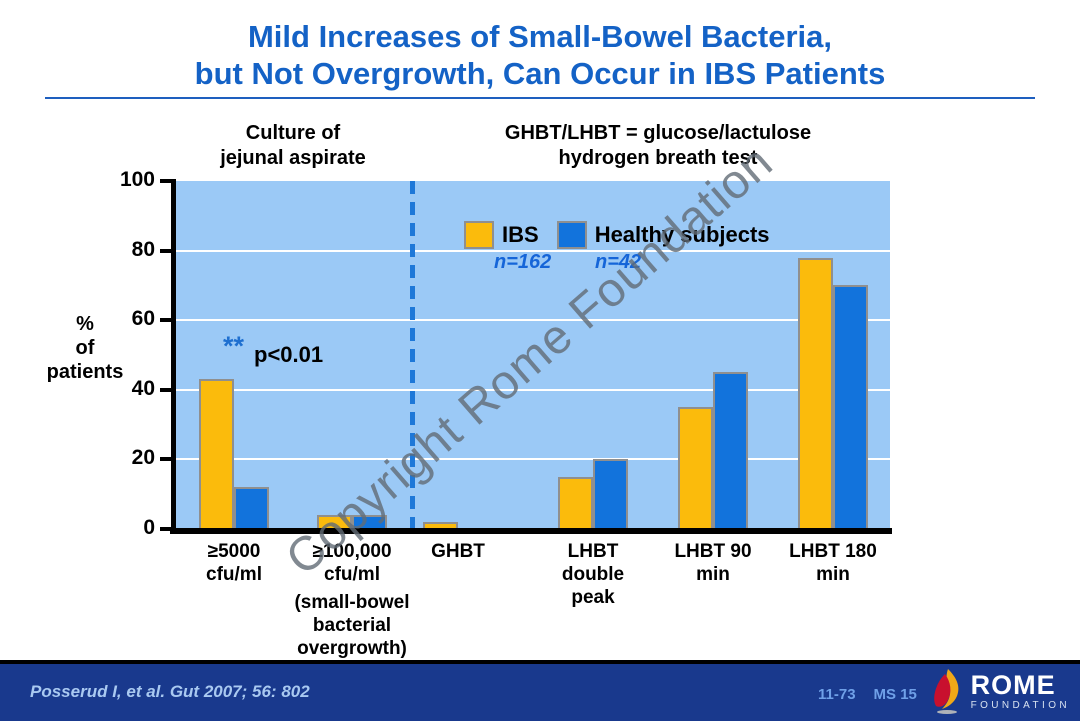  I want to click on x-label-1-note: (small-bowel bacterial overgrowth), so click(352, 625).